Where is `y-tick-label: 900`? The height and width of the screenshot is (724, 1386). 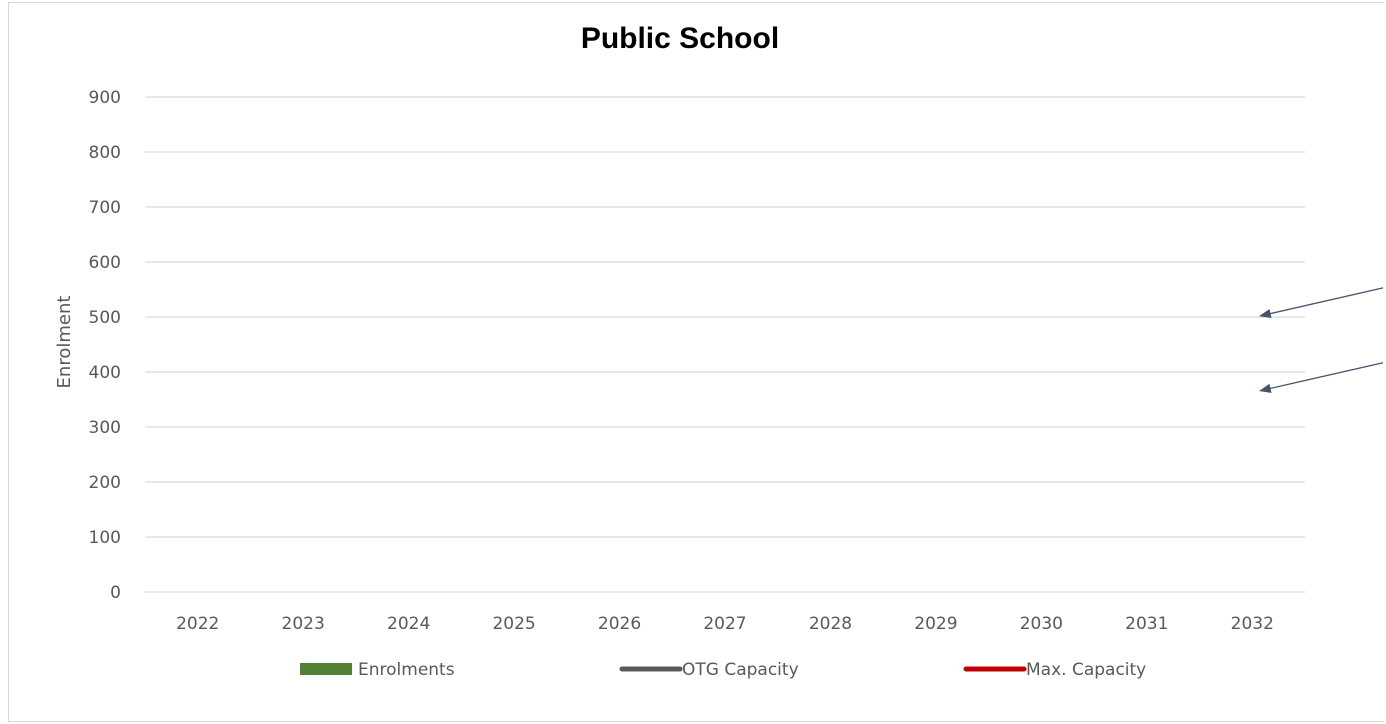 y-tick-label: 900 is located at coordinates (105, 98).